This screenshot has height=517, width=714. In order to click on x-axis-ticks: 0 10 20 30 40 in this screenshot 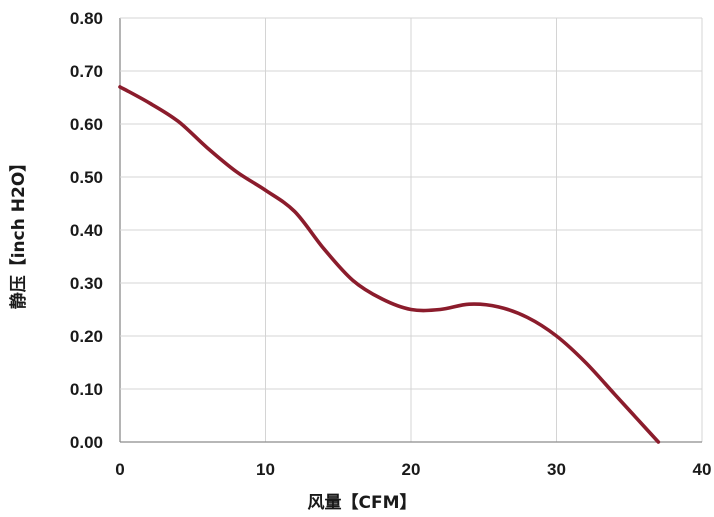, I will do `click(413, 469)`.